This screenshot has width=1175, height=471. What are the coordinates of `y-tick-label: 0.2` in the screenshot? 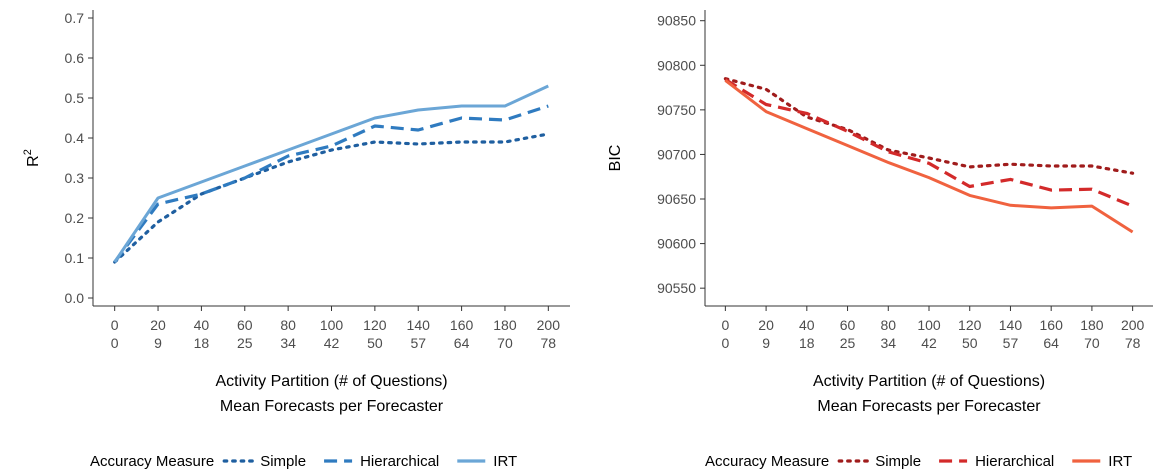 It's located at (75, 218).